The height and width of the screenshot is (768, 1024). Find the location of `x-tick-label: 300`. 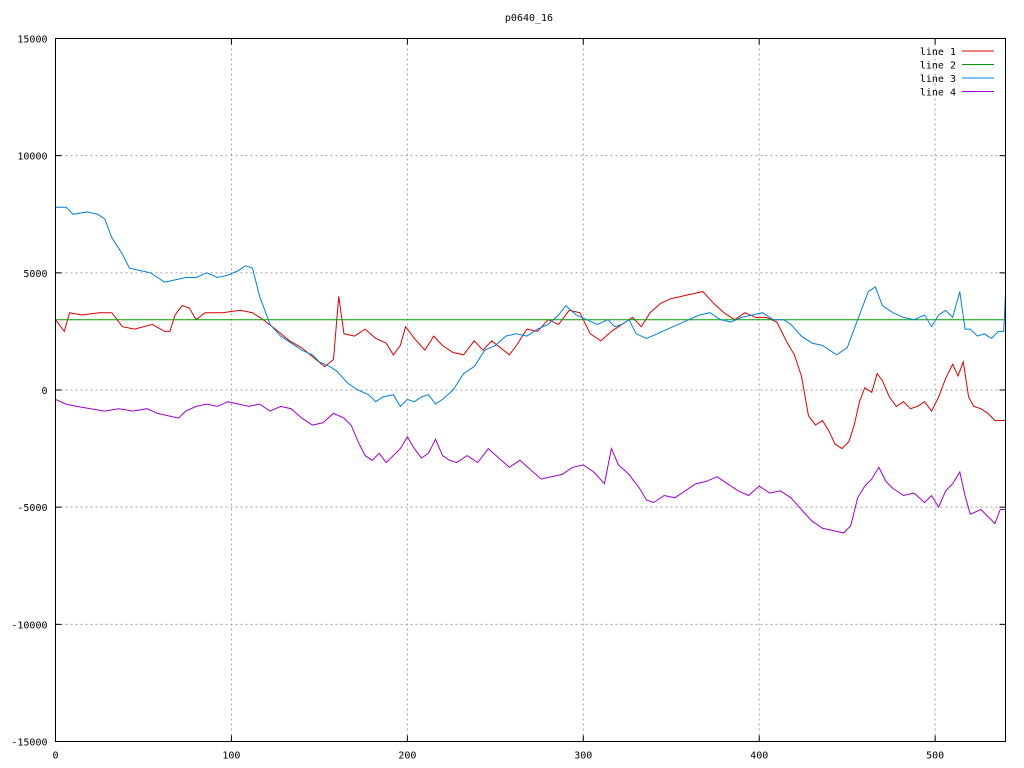

x-tick-label: 300 is located at coordinates (583, 756).